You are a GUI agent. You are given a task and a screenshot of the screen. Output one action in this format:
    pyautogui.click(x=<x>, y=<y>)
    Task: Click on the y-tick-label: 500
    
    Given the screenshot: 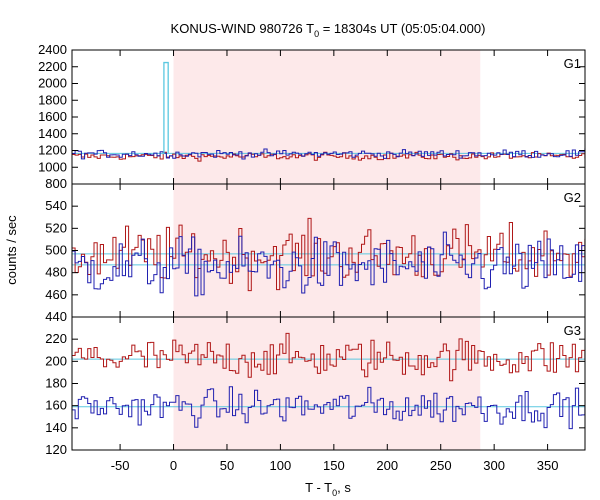 What is the action you would take?
    pyautogui.click(x=56, y=250)
    